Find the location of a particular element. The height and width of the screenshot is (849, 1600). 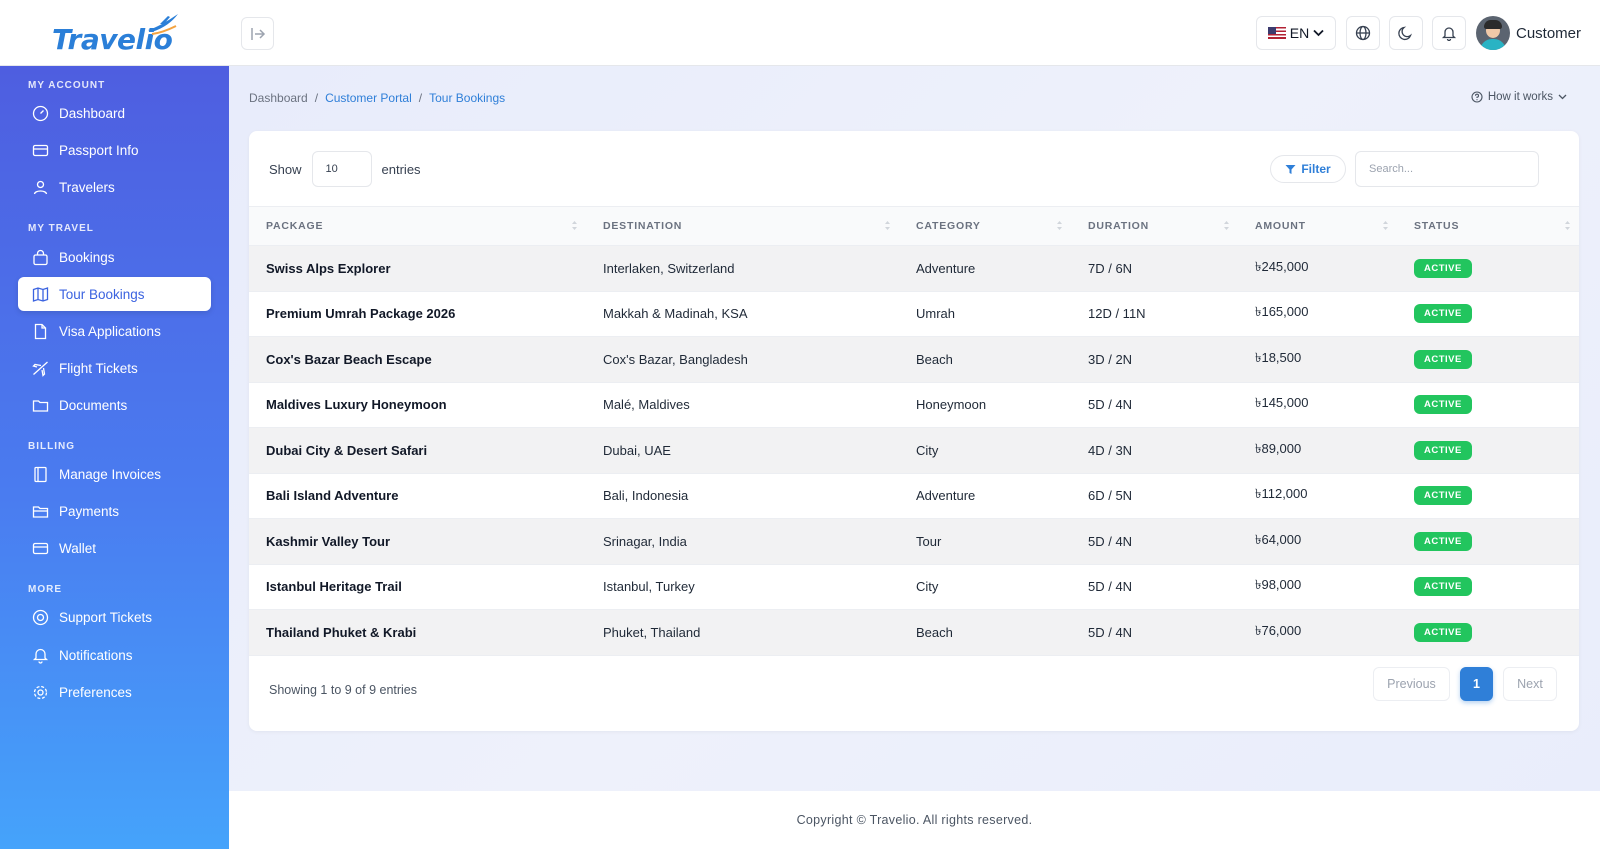

cell-package: Swiss Alps Explorer is located at coordinates (328, 268).